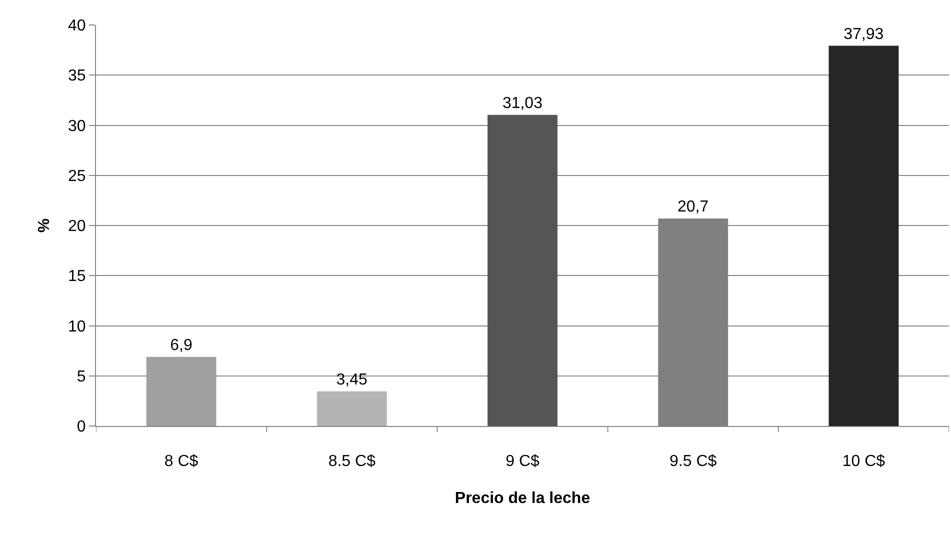 This screenshot has height=537, width=951. What do you see at coordinates (352, 379) in the screenshot?
I see `data-label: 3,45` at bounding box center [352, 379].